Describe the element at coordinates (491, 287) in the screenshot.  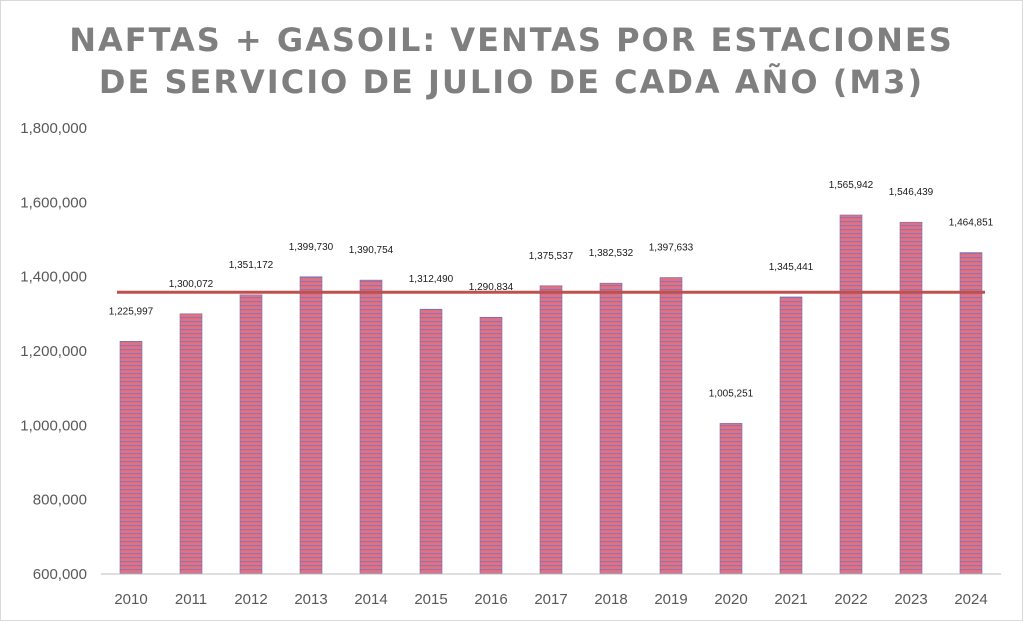
I see `data-label: 1,290,834` at that location.